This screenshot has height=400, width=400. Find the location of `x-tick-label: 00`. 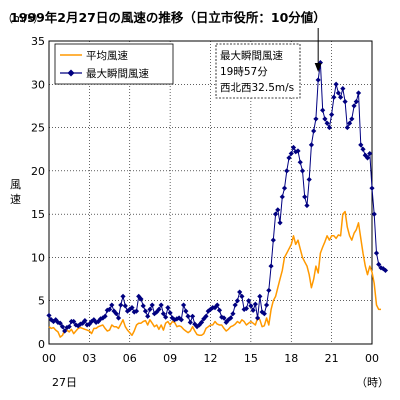

x-tick-label: 00 is located at coordinates (372, 358).